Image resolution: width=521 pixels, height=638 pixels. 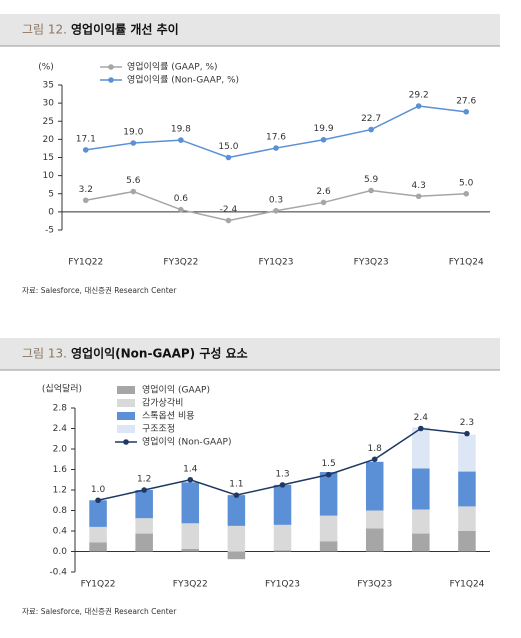 What do you see at coordinates (133, 181) in the screenshot?
I see `data-label: 5.6` at bounding box center [133, 181].